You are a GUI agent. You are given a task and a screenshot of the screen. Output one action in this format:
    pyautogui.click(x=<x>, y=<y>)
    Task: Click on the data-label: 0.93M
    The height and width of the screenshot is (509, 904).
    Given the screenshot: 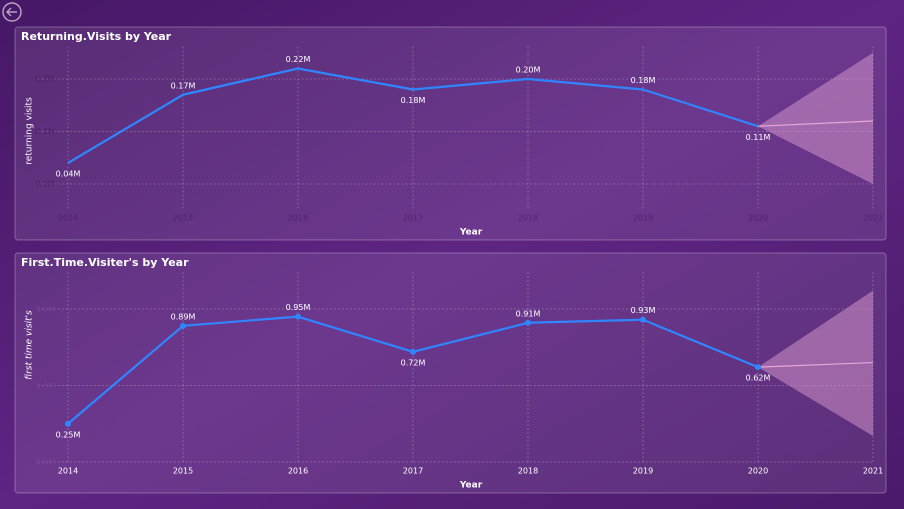 What is the action you would take?
    pyautogui.click(x=643, y=310)
    